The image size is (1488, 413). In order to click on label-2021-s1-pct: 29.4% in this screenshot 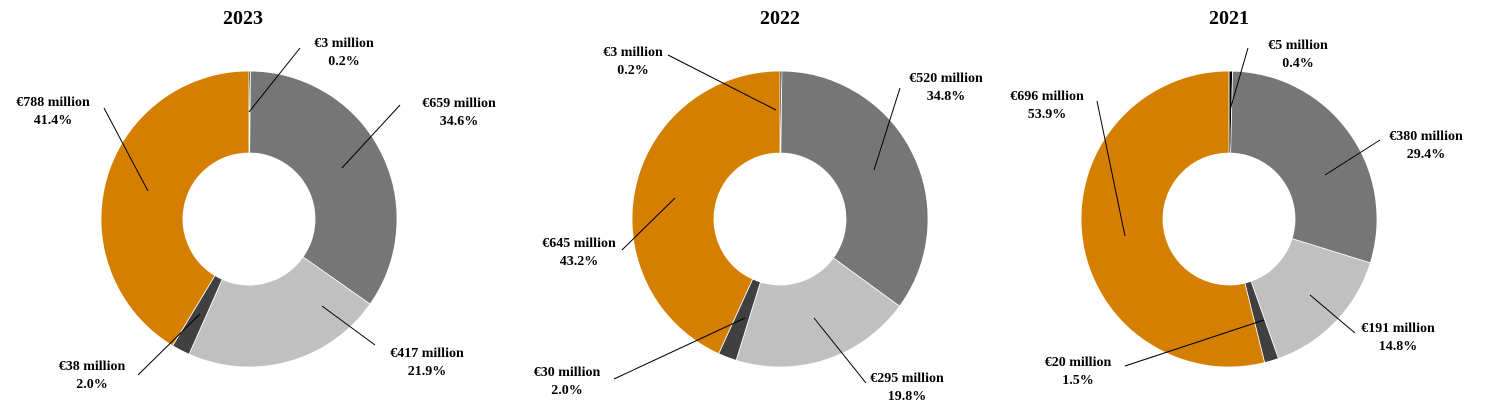, I will do `click(1426, 154)`.